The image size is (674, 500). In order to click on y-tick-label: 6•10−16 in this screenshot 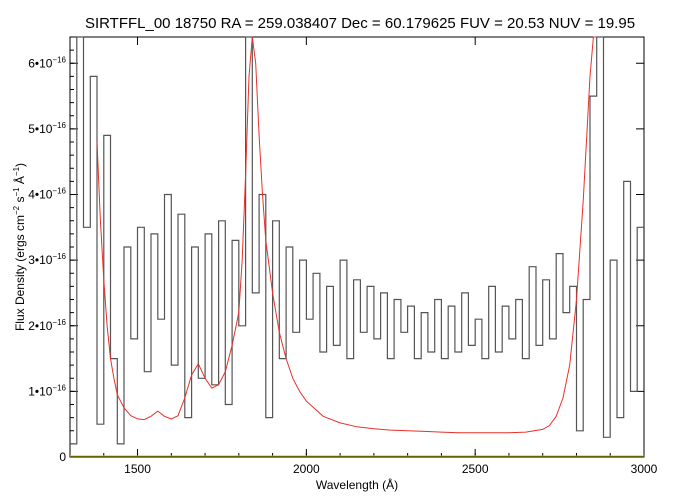, I will do `click(47, 62)`.